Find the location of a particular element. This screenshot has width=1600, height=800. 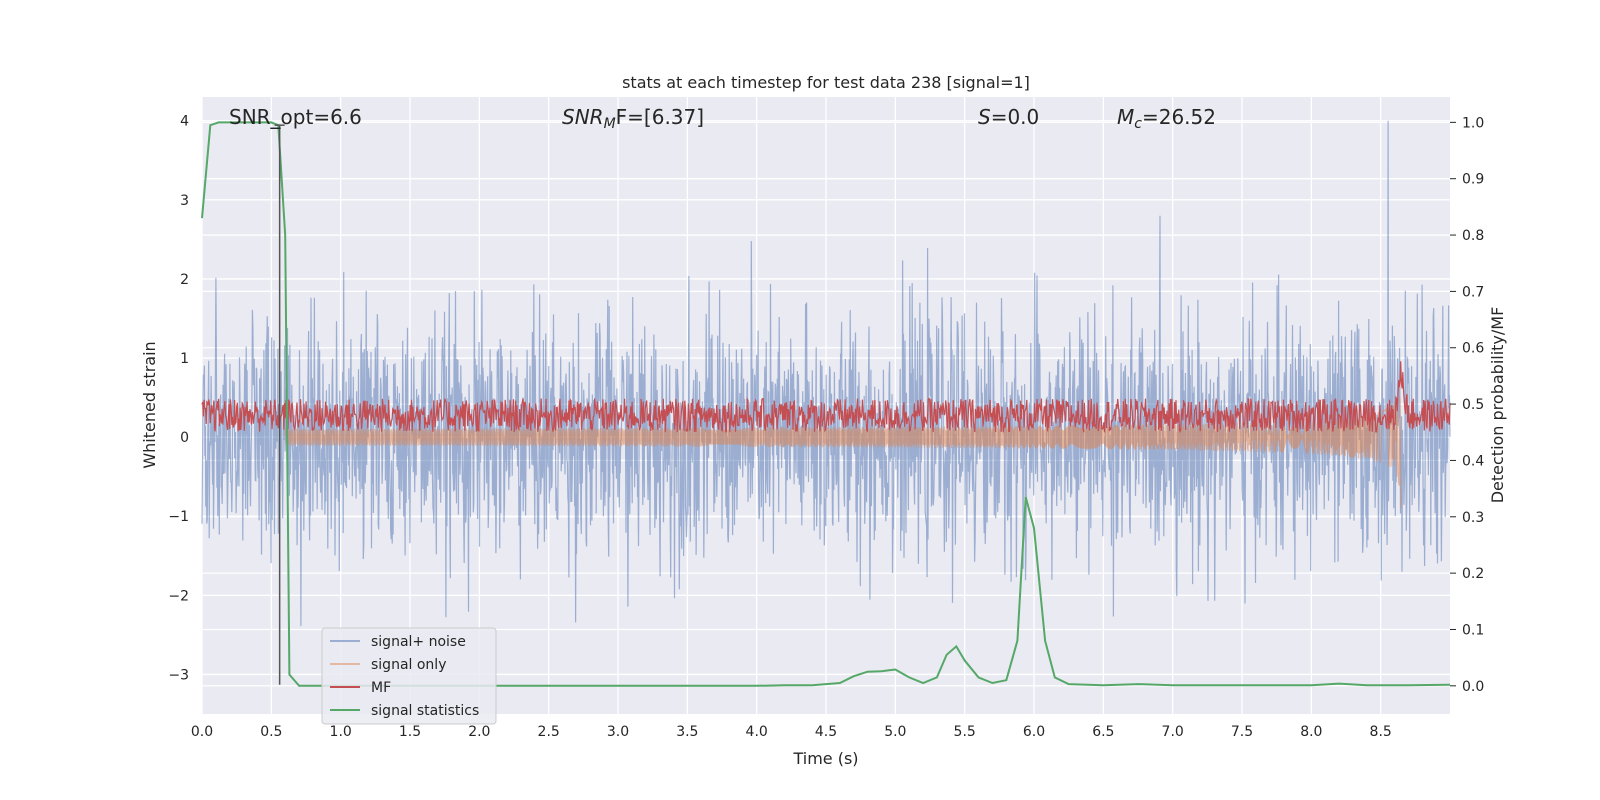

x-tick-label: 4.5 is located at coordinates (826, 732).